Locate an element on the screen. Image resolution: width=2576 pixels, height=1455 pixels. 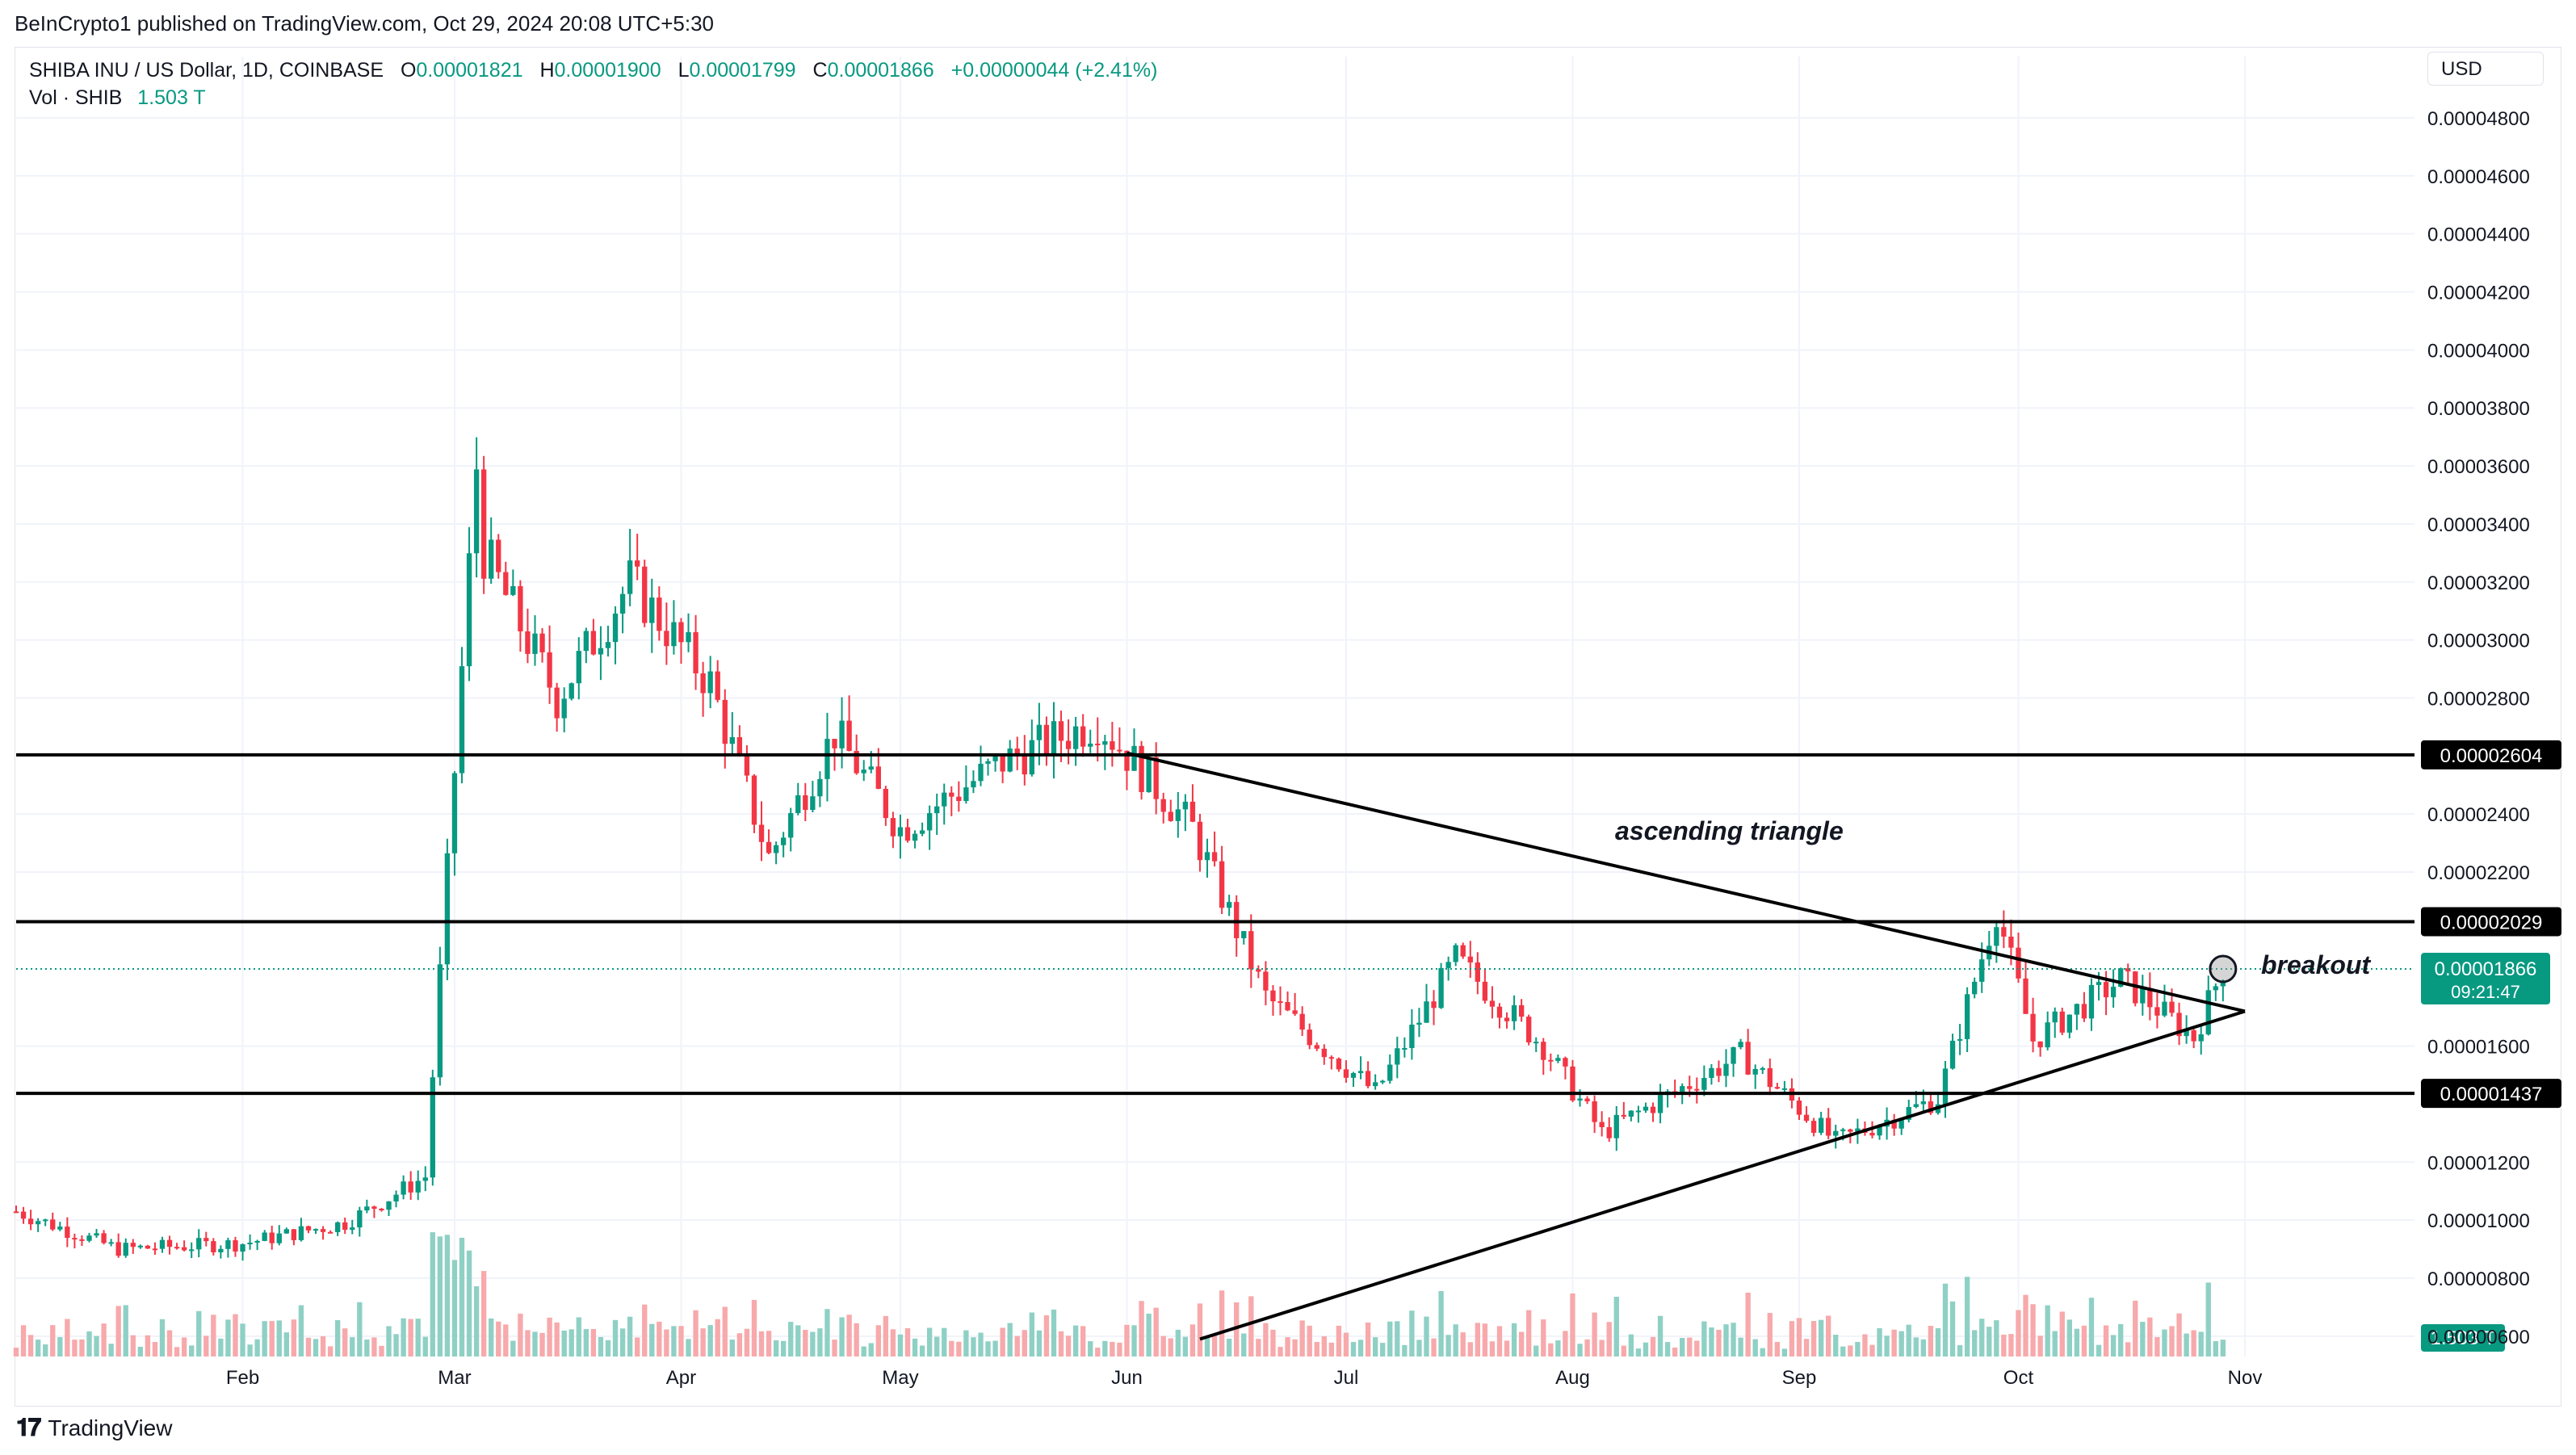
price-tick-label: 0.00001000 is located at coordinates (2478, 1221).